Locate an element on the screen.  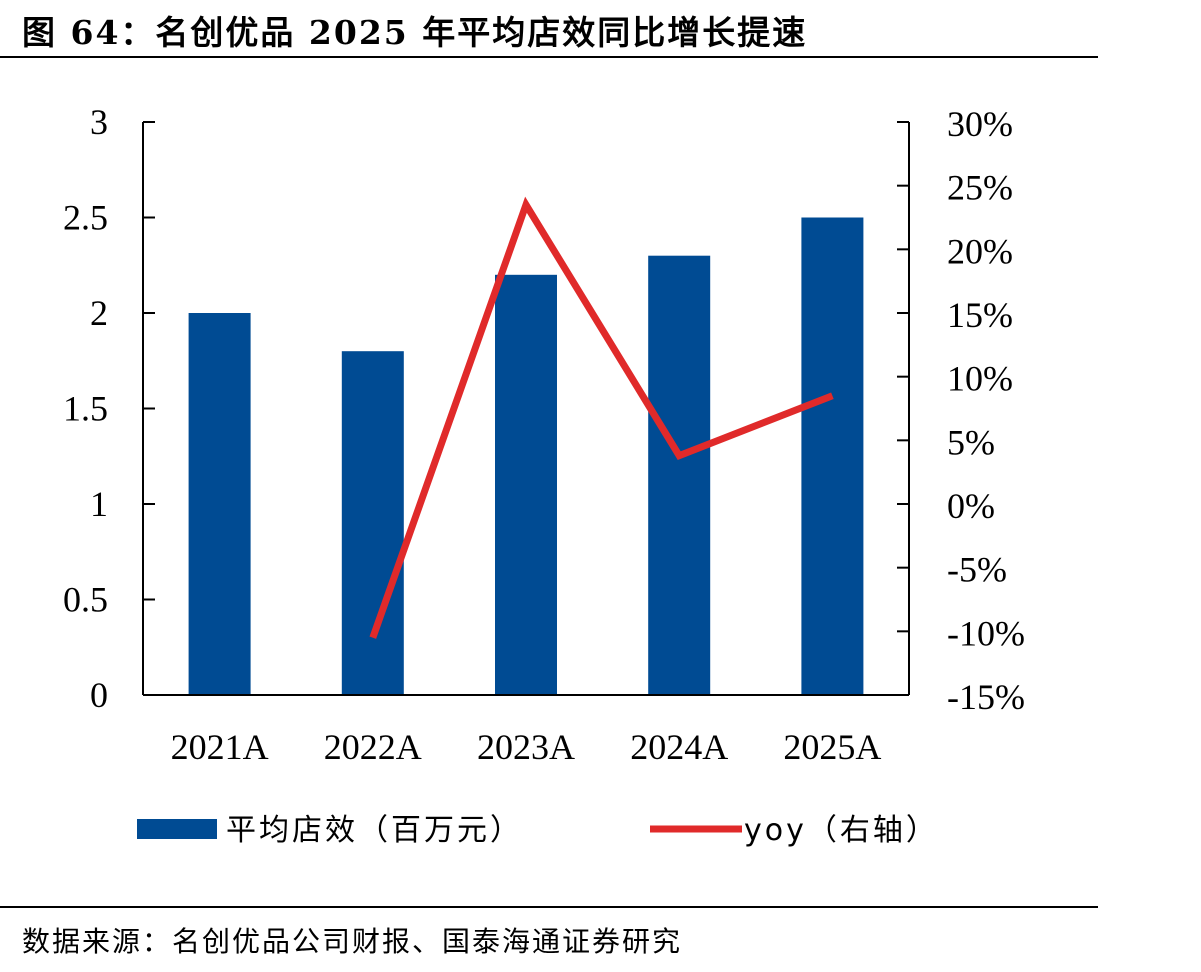
left-tick-label: 2.5 is located at coordinates (85, 218).